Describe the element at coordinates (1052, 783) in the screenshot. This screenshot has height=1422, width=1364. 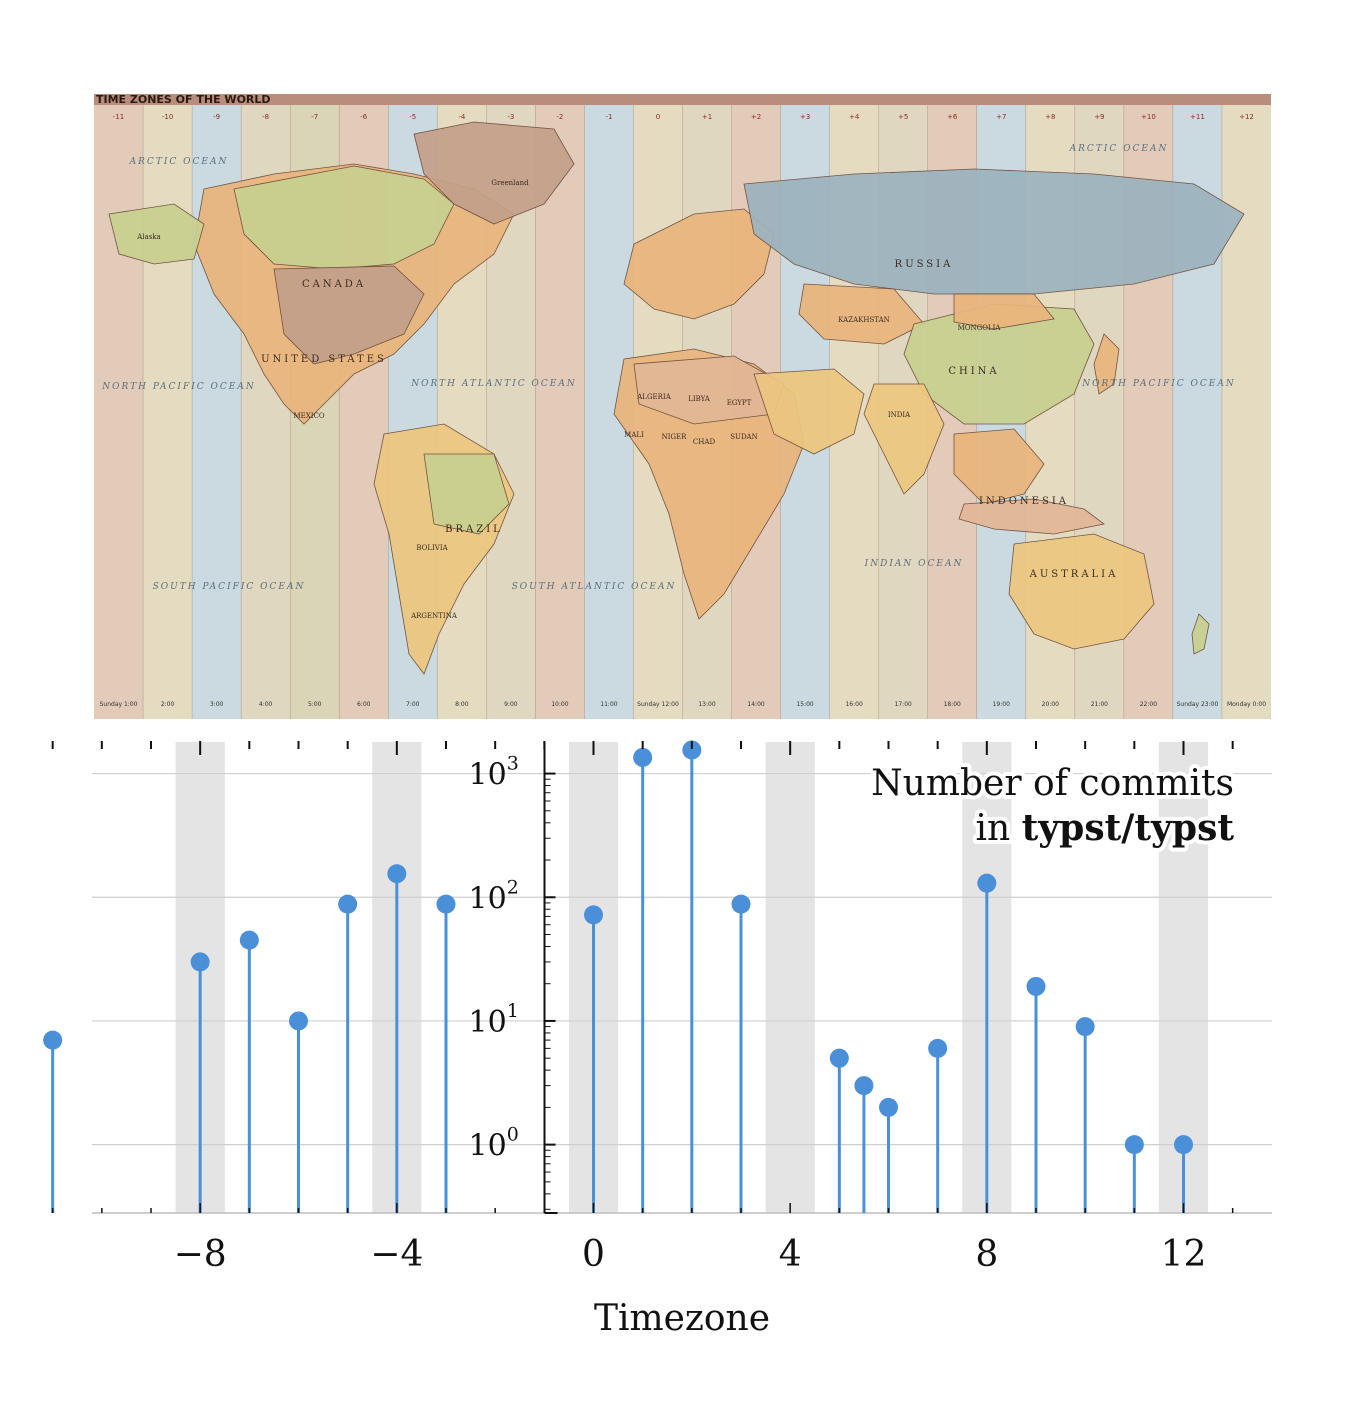
I see `chart-title-line1: Number of commits` at that location.